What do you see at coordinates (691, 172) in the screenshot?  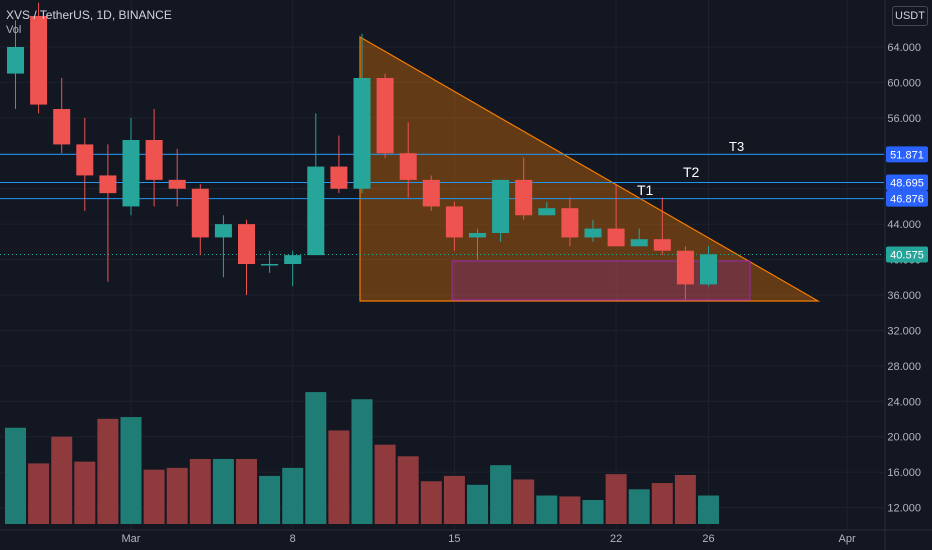 I see `target-label-t2: T2` at bounding box center [691, 172].